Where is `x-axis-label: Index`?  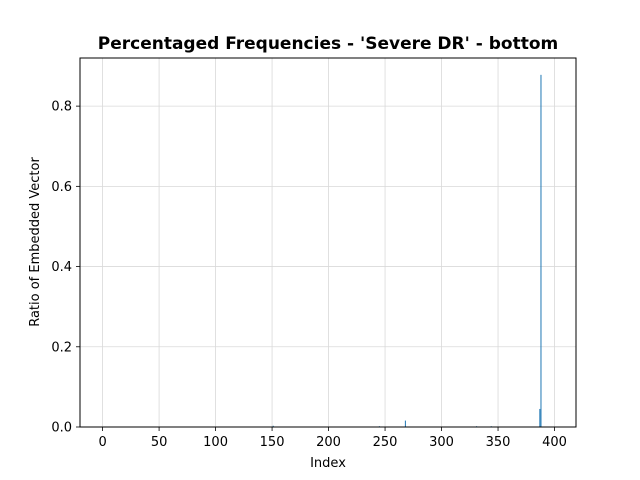 x-axis-label: Index is located at coordinates (328, 463).